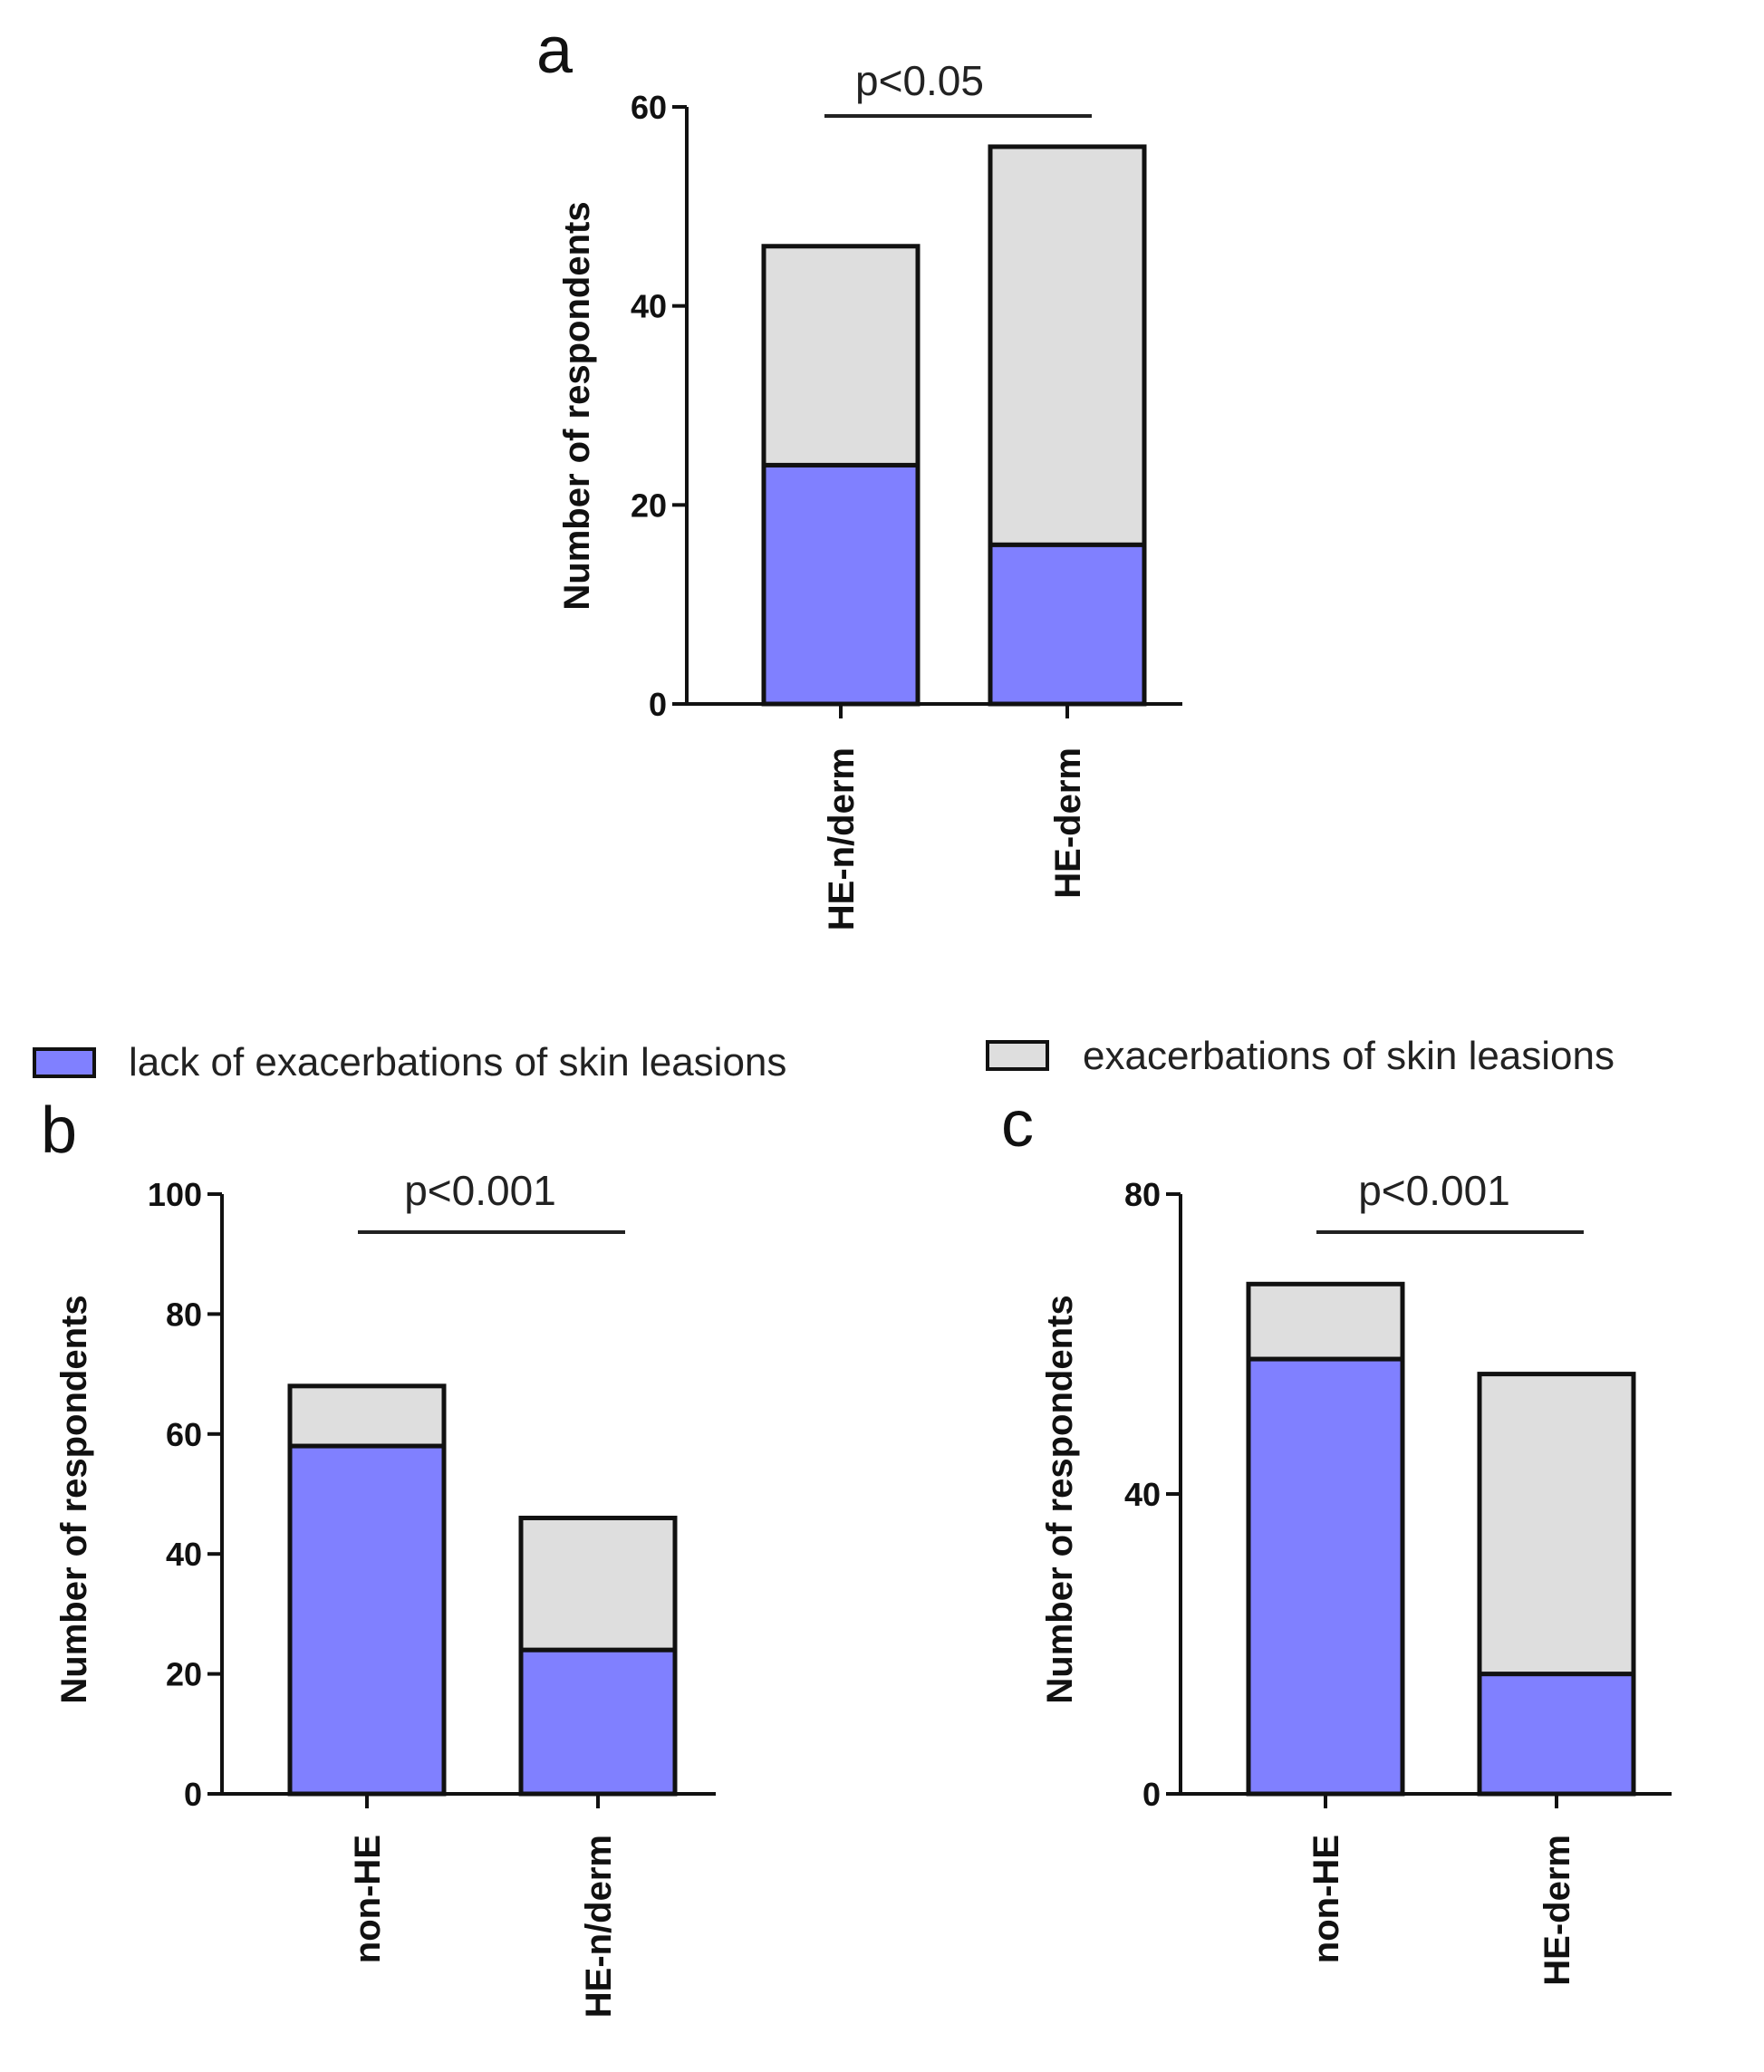  Describe the element at coordinates (457, 1062) in the screenshot. I see `legend-label-lack: lack of exacerbations of skin leasions` at that location.